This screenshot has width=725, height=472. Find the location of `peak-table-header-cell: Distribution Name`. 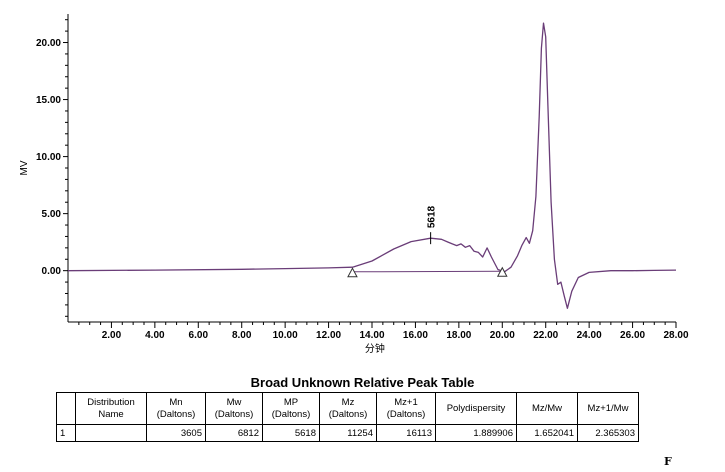

peak-table-header-cell: Distribution Name is located at coordinates (111, 408).